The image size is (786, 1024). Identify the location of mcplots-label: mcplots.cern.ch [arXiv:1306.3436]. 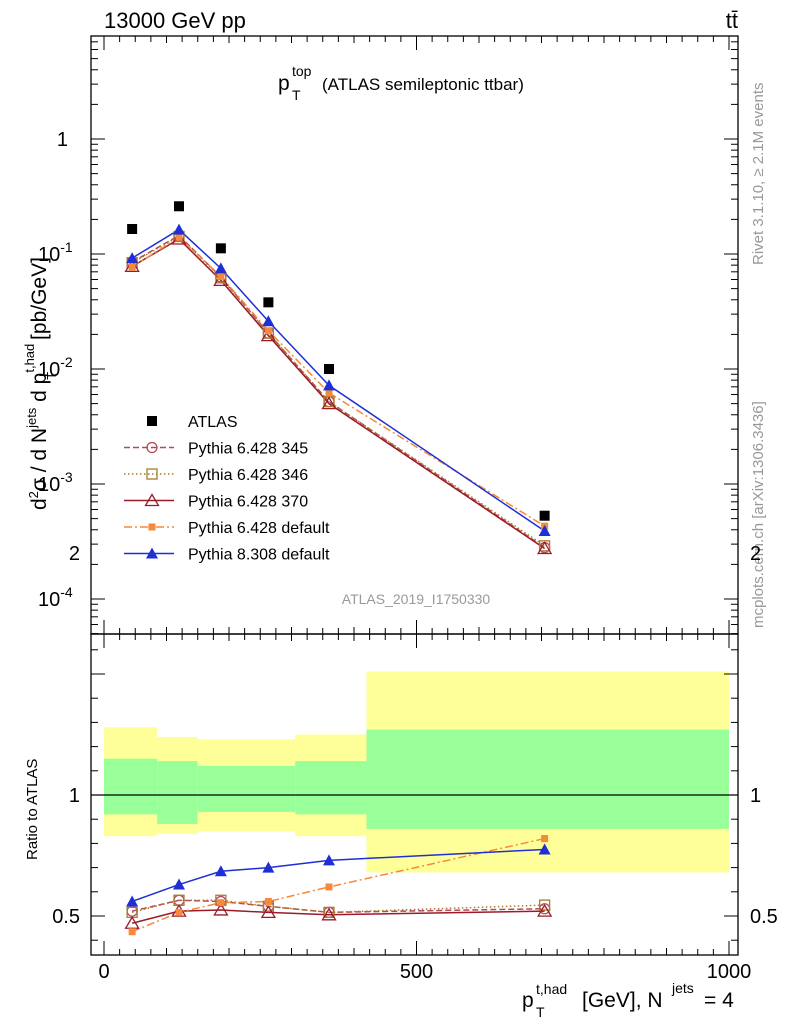
(758, 514).